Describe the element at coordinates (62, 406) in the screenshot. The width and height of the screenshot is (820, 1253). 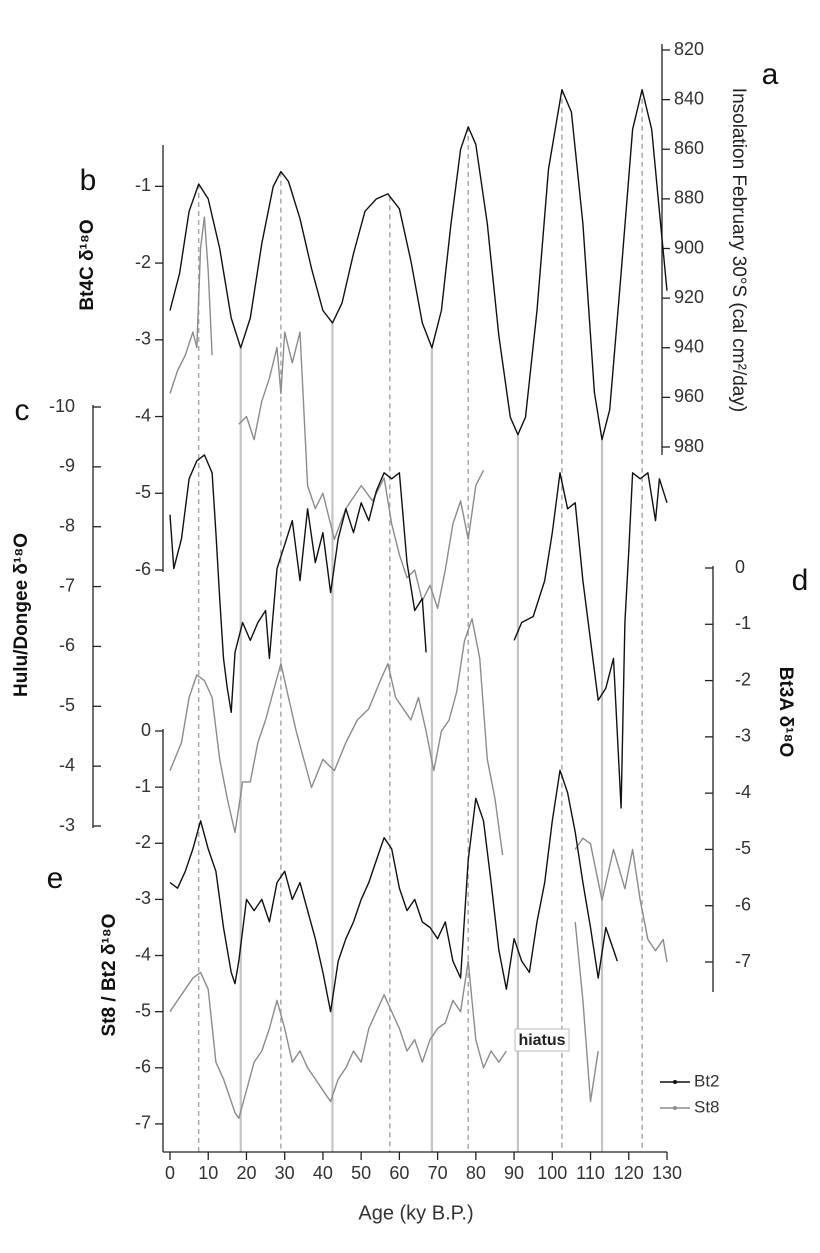
I see `y-tick-label: -10` at that location.